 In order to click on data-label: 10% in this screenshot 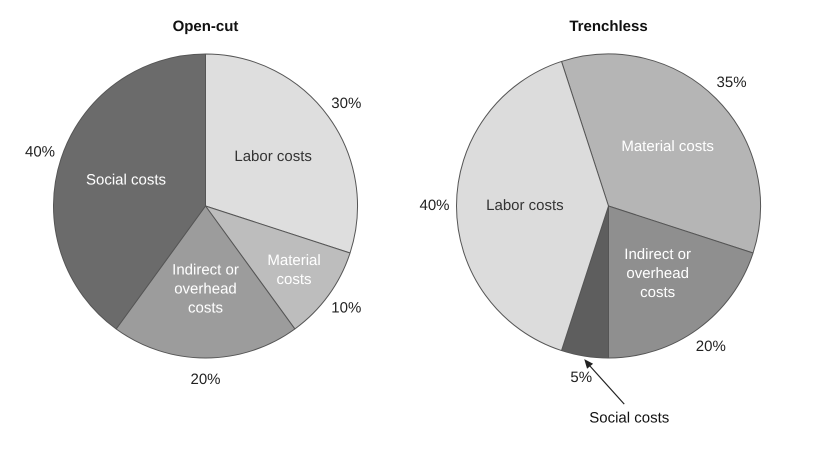, I will do `click(346, 307)`.